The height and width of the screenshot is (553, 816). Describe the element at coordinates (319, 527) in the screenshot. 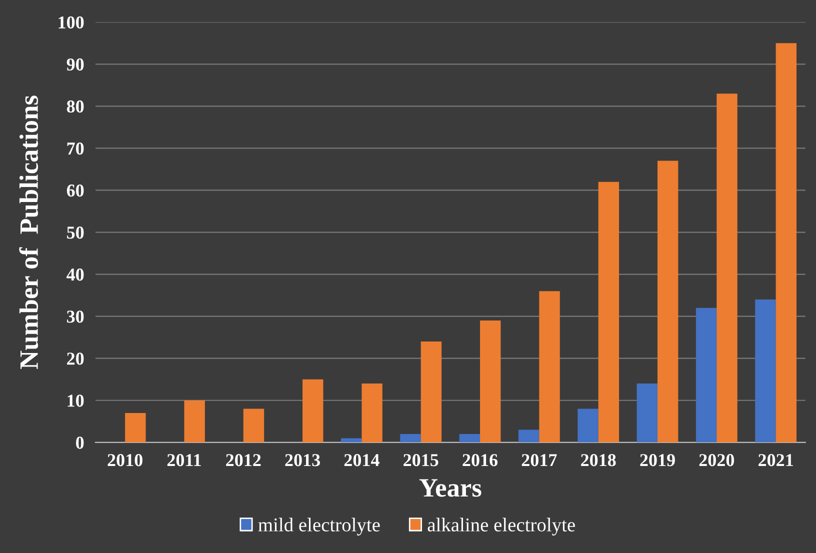

I see `legend-label: mild electrolyte` at that location.